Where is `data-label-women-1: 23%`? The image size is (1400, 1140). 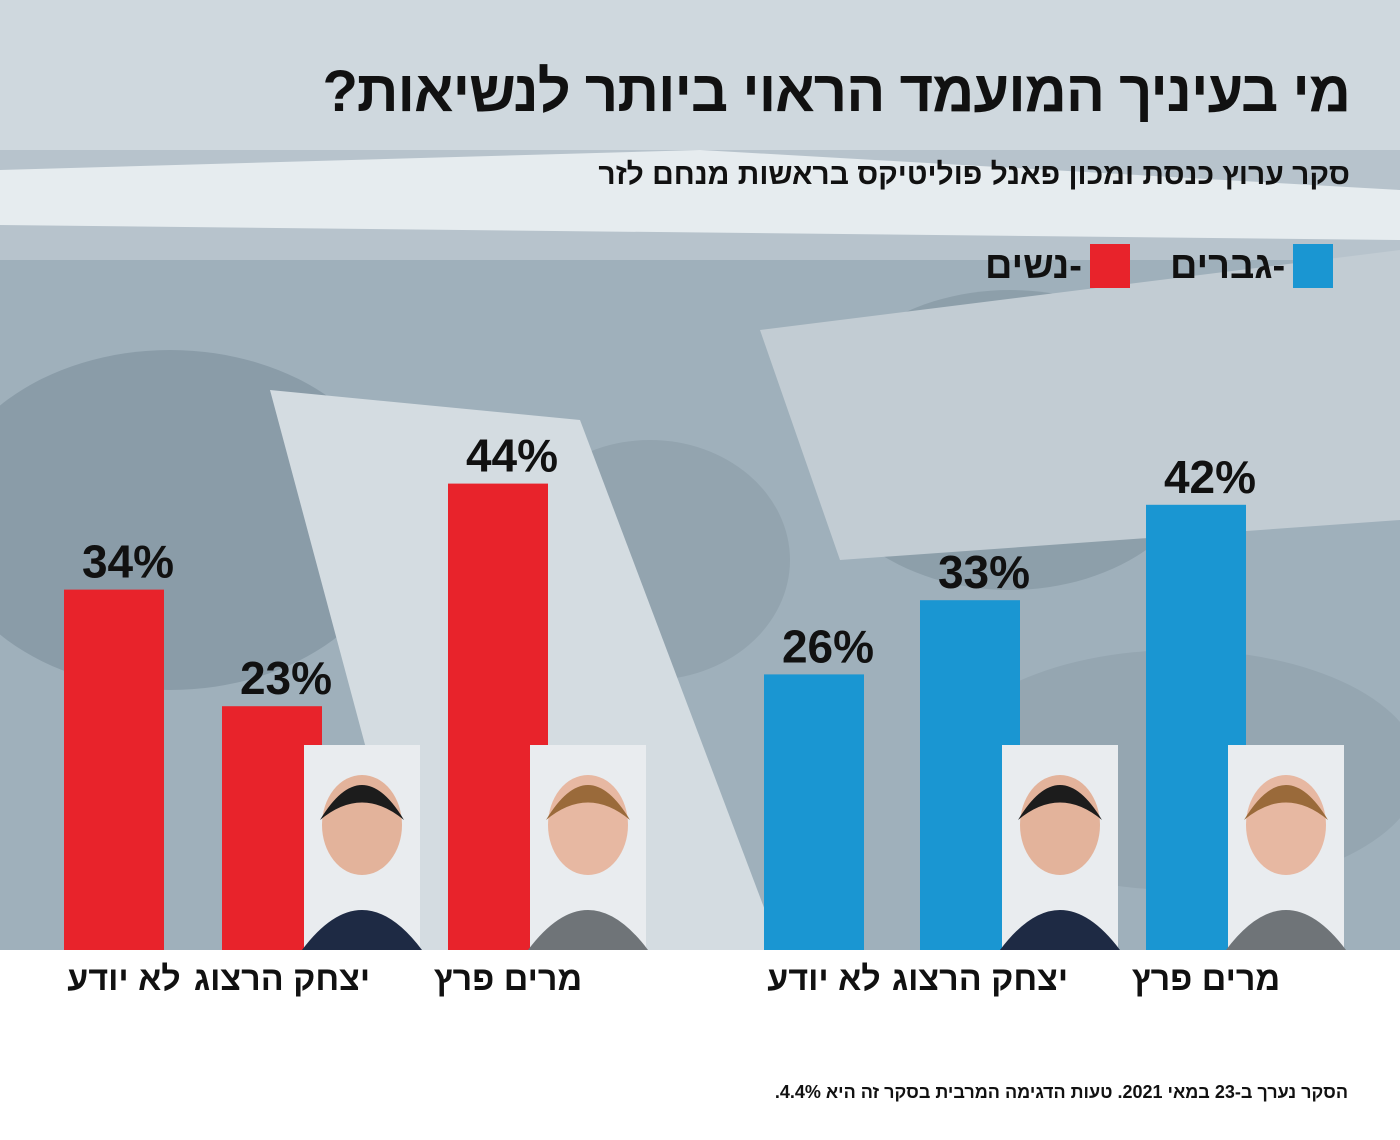 data-label-women-1: 23% is located at coordinates (286, 678).